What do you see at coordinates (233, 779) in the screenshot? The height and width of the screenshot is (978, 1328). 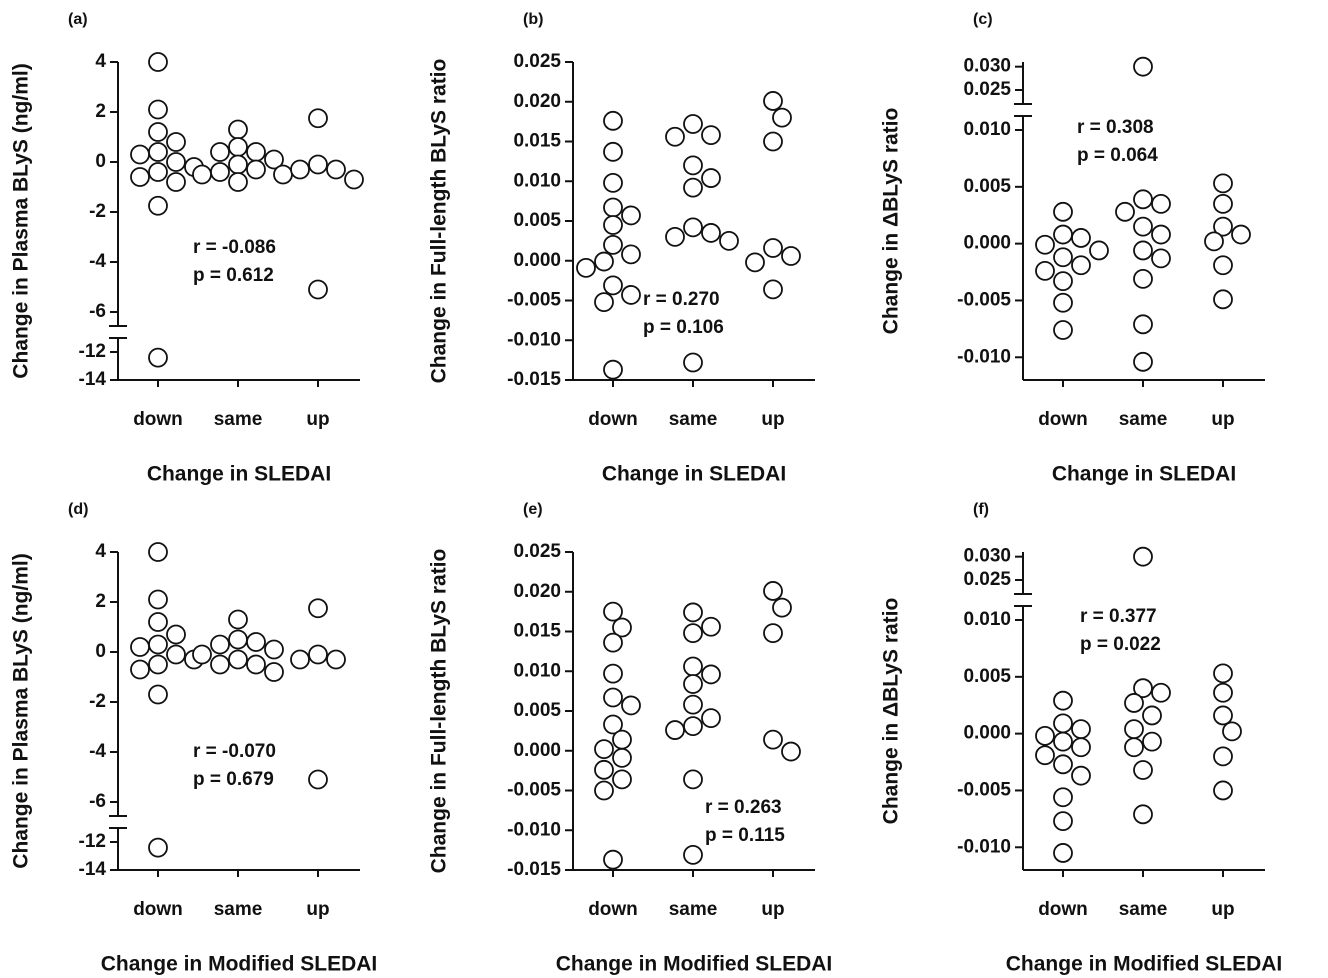 I see `annotation: p = 0.679` at bounding box center [233, 779].